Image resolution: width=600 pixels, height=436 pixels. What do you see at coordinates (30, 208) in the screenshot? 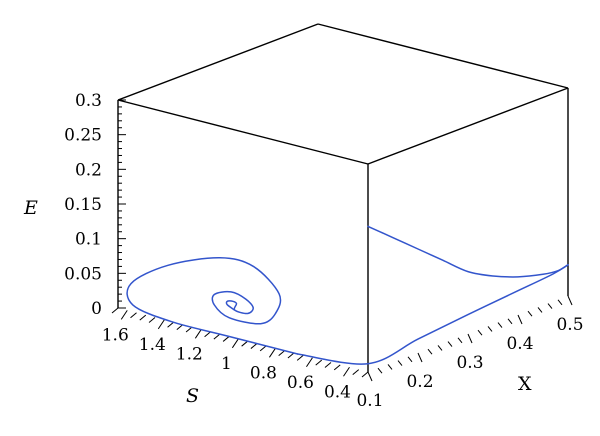
I see `e-axis-label: E` at bounding box center [30, 208].